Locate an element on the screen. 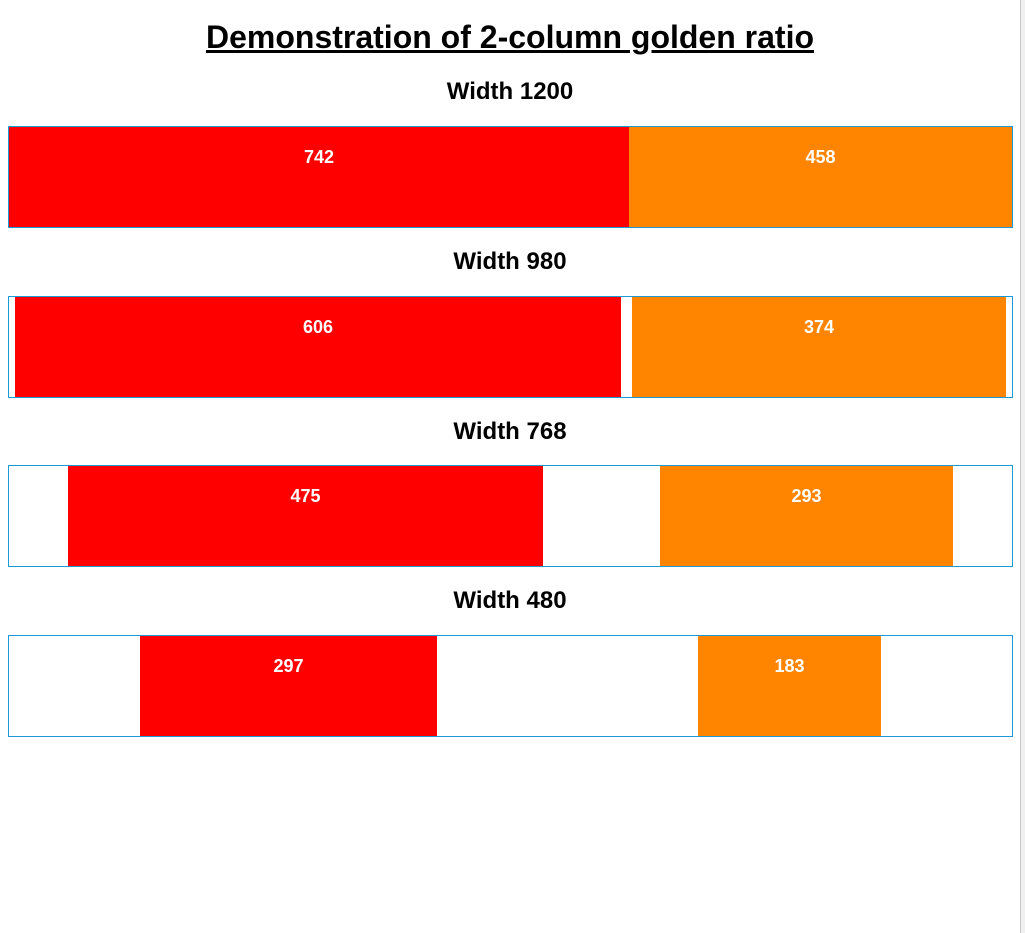 This screenshot has width=1025, height=933. section-heading-width-768: Width 768 is located at coordinates (510, 431).